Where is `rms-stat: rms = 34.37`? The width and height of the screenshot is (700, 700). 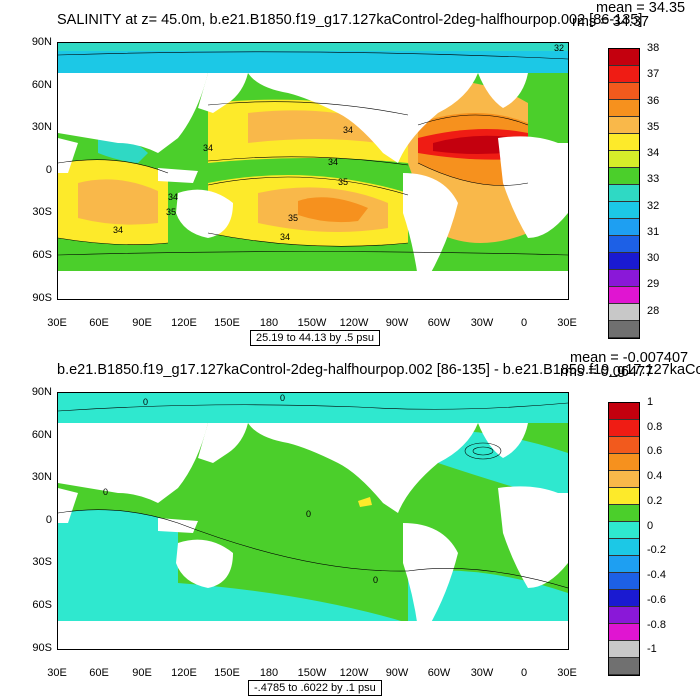 rms-stat: rms = 34.37 is located at coordinates (610, 22).